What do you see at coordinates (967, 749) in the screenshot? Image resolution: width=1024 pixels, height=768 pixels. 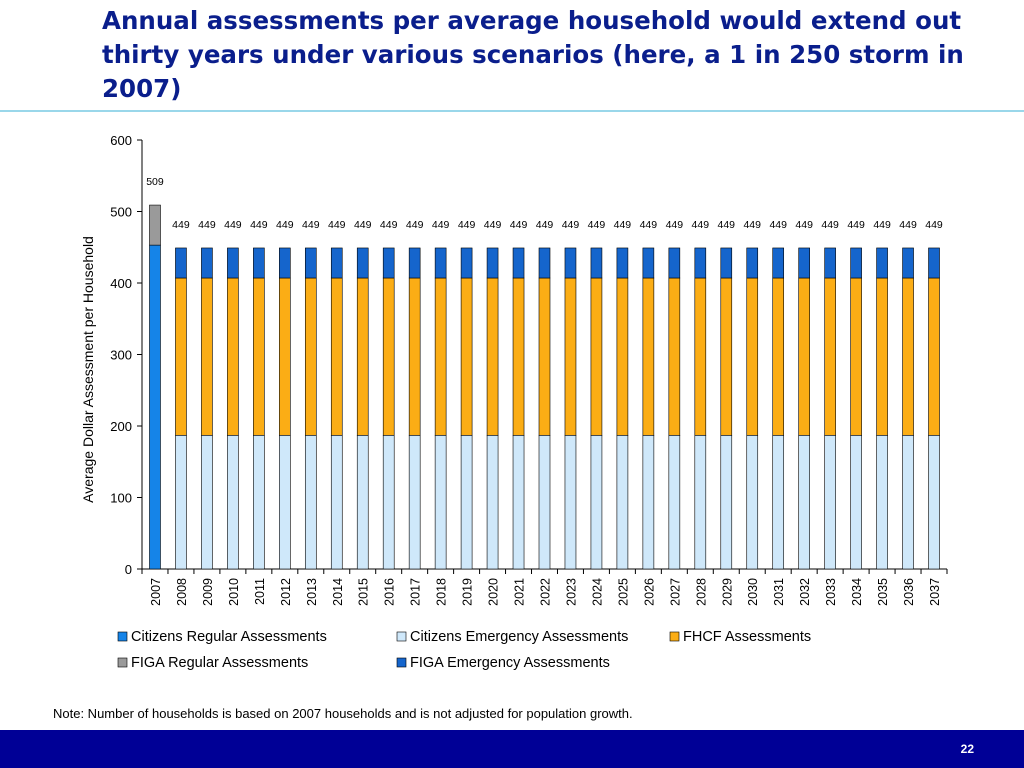 I see `page-number: 22` at bounding box center [967, 749].